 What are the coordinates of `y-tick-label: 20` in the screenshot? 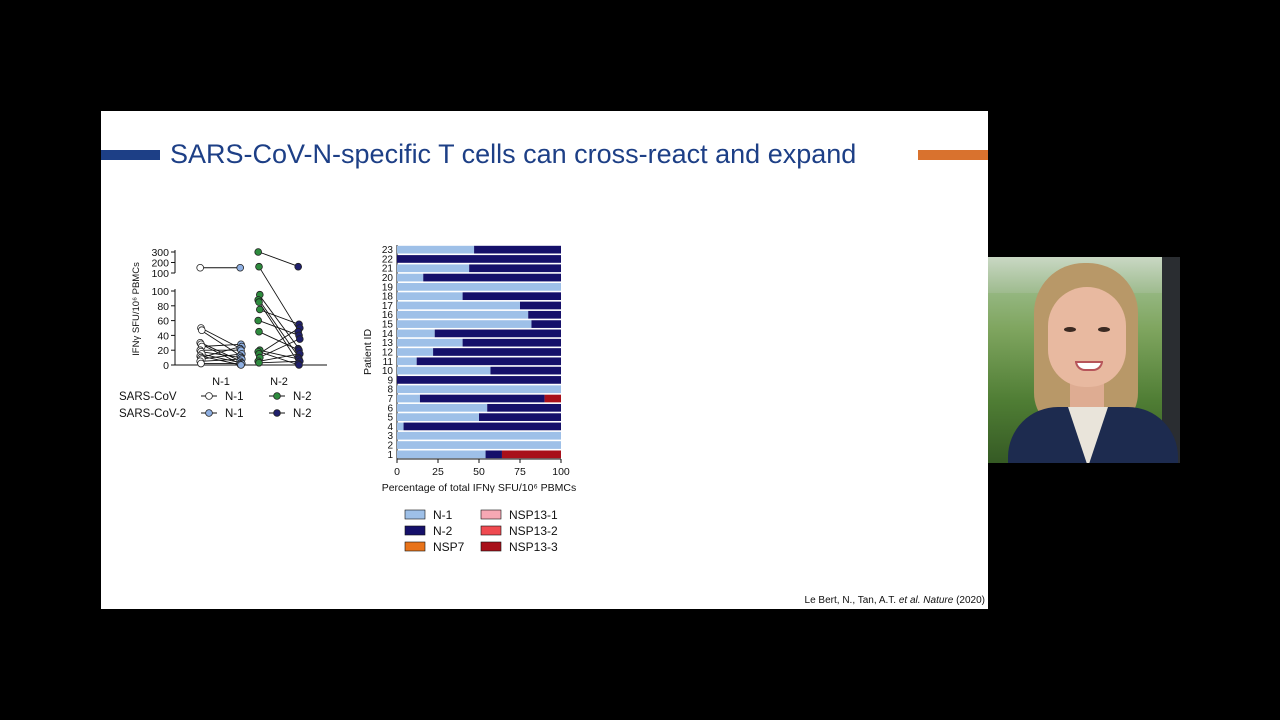 It's located at (163, 351).